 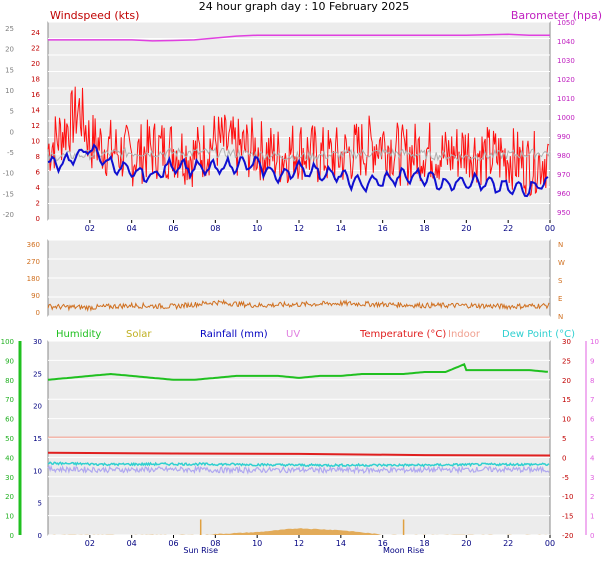 What do you see at coordinates (304, 6) in the screenshot?
I see `graph-title: 24 hour graph day : 10 February 2025` at bounding box center [304, 6].